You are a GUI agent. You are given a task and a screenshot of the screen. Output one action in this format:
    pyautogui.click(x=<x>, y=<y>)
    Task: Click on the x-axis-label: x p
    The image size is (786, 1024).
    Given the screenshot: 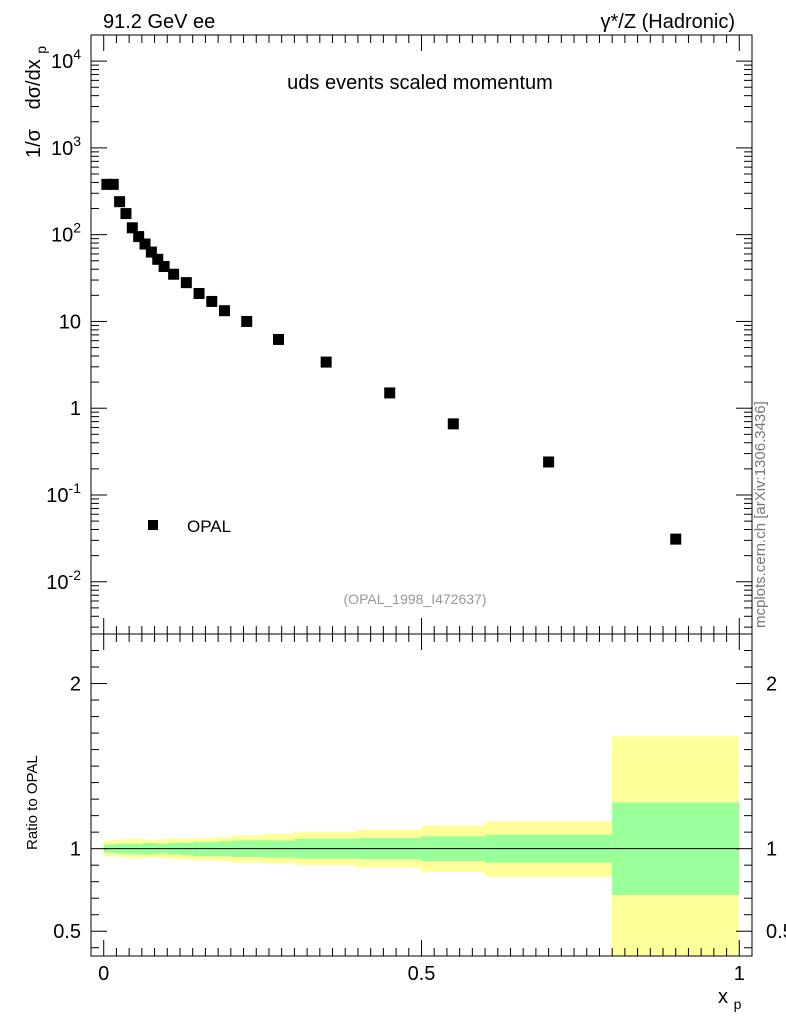 What is the action you would take?
    pyautogui.click(x=730, y=999)
    